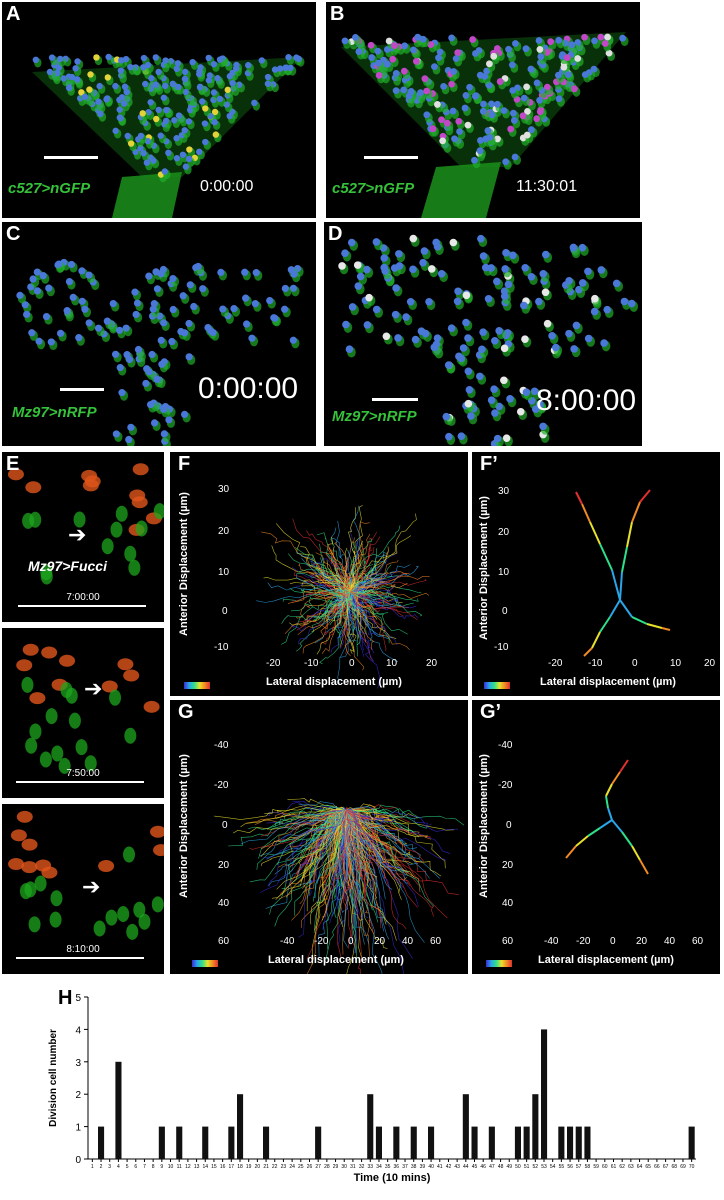 The image size is (724, 1200). Describe the element at coordinates (440, 1167) in the screenshot. I see `x-tick-label: 41` at that location.